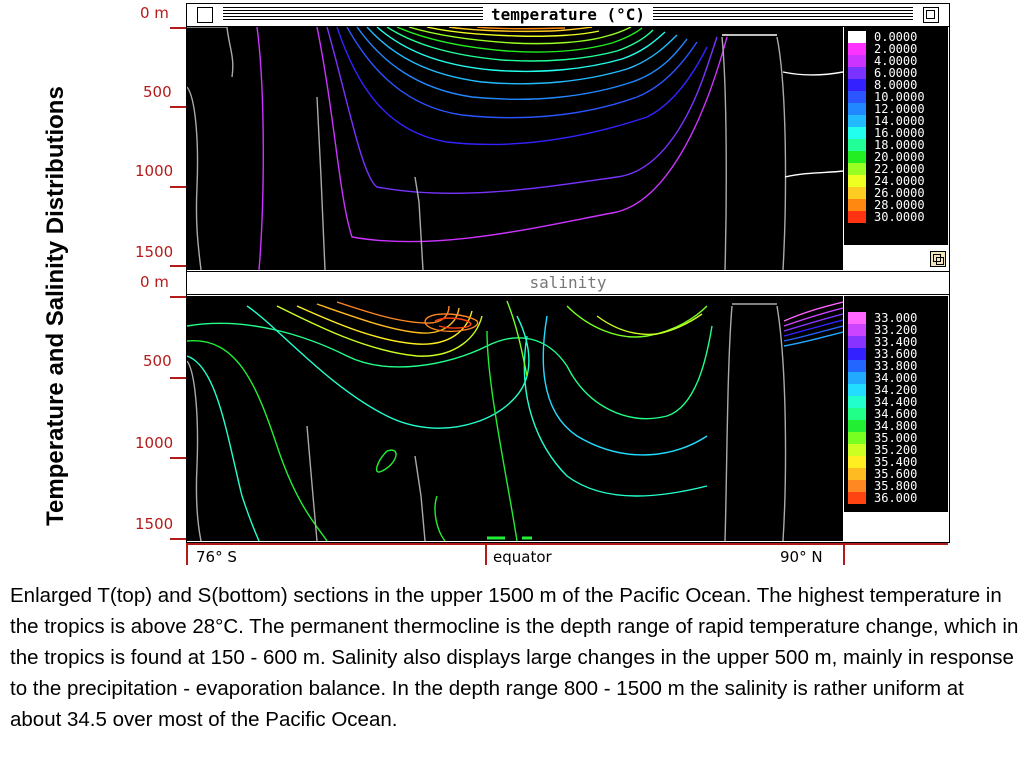  I want to click on legend-entry: 35.800, so click(882, 486).